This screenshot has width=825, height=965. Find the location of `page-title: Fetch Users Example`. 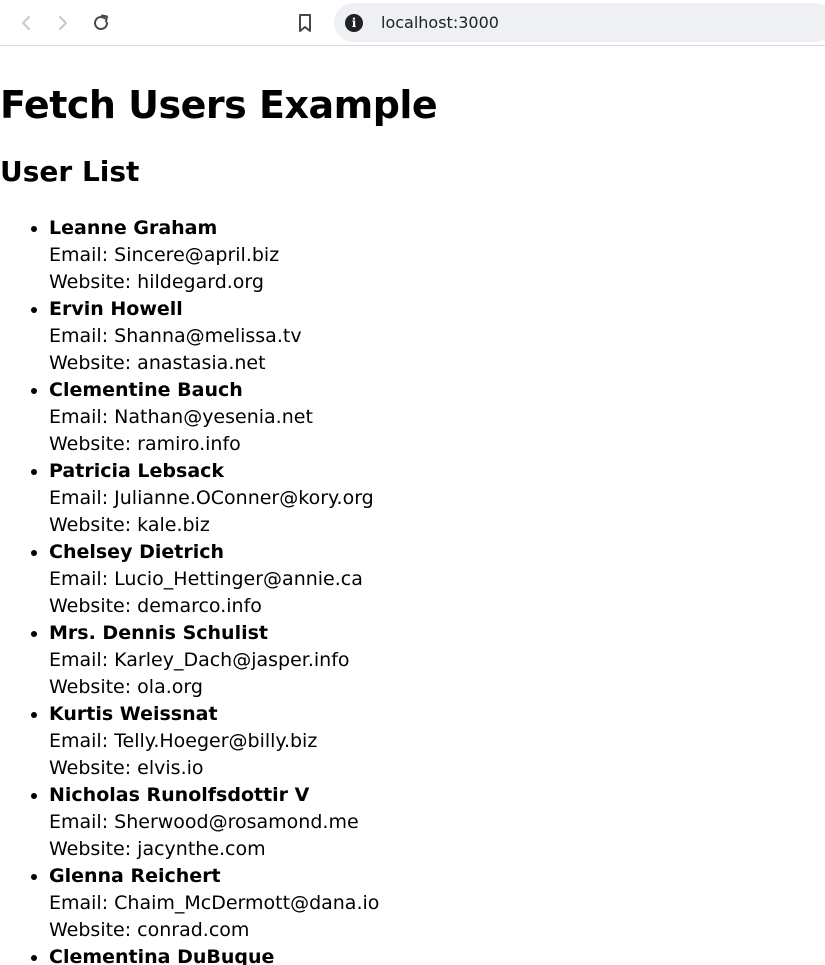

page-title: Fetch Users Example is located at coordinates (219, 105).